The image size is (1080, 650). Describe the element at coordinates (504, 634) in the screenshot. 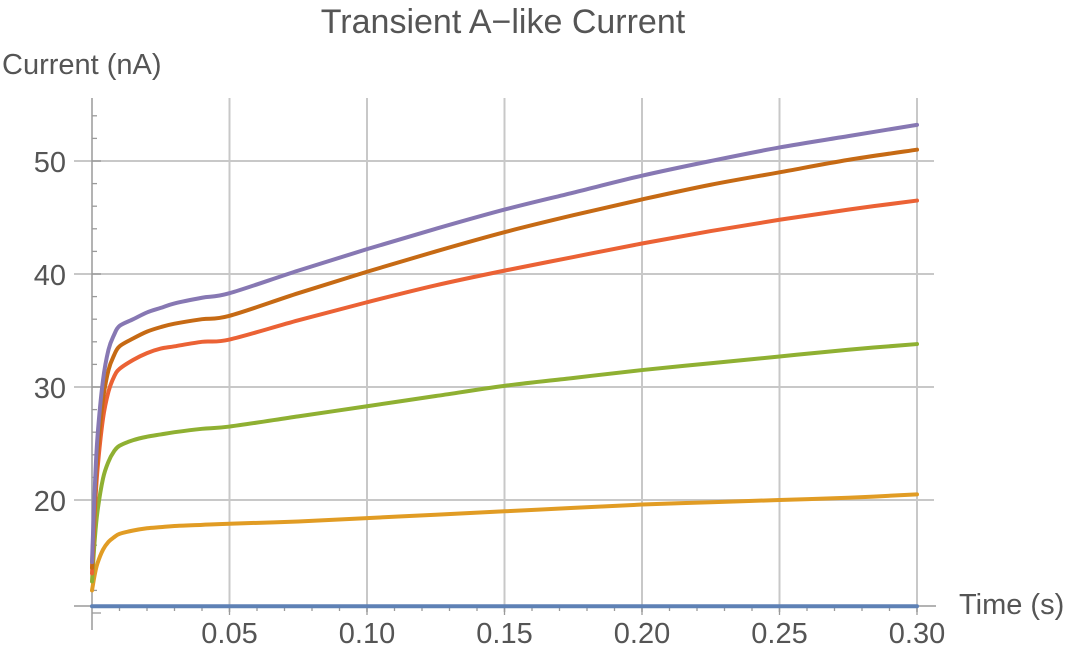

I see `x-tick-label: 0.15` at that location.